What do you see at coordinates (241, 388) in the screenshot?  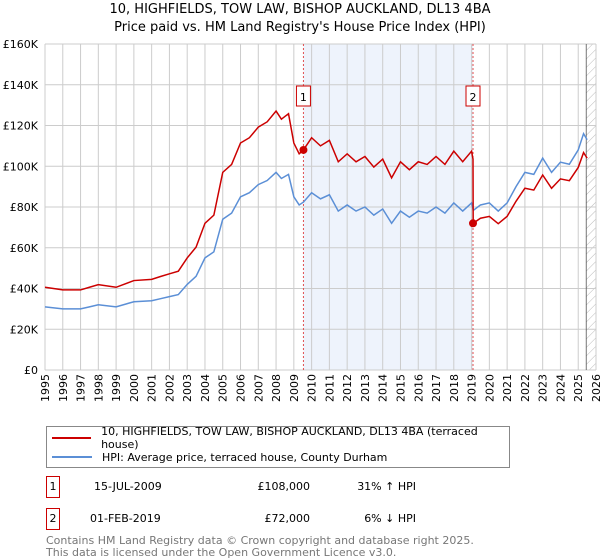 I see `x-tick-label: 2006` at bounding box center [241, 388].